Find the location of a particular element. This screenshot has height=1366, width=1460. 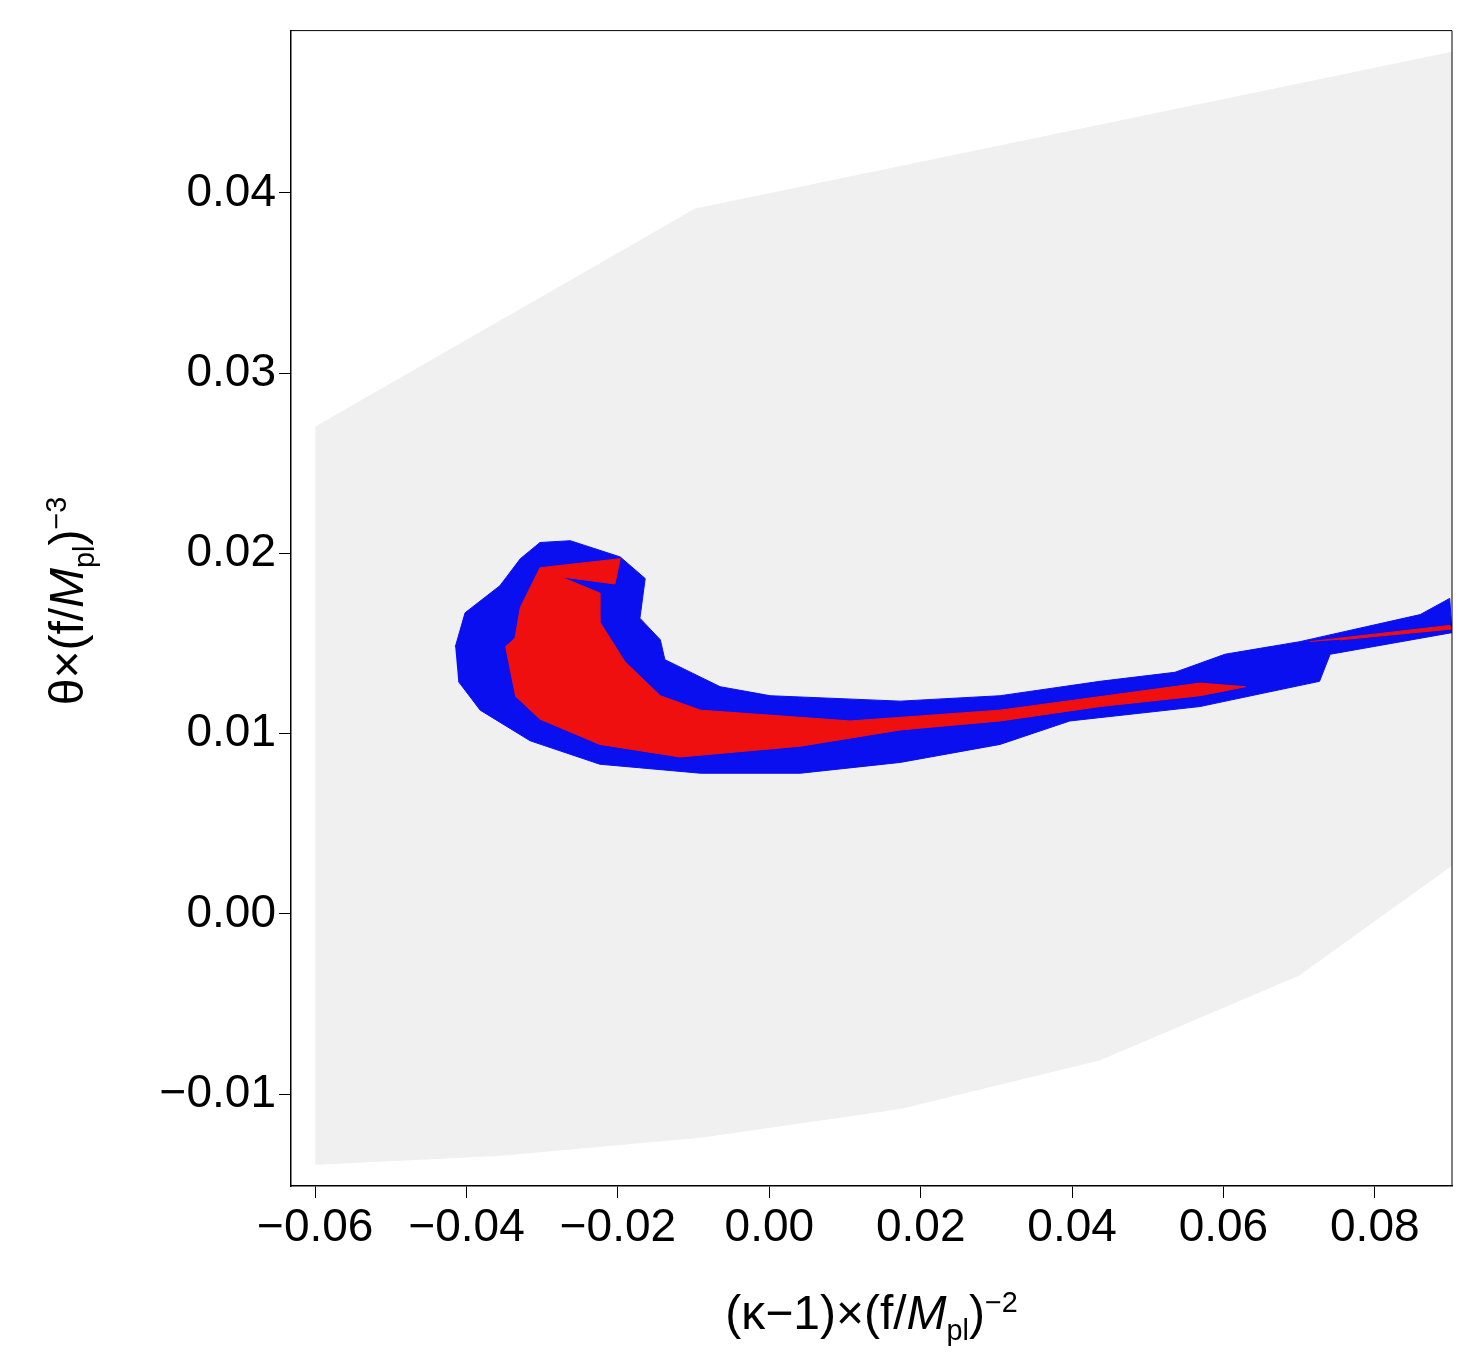

x-tick-label: 0.04 is located at coordinates (1072, 1225).